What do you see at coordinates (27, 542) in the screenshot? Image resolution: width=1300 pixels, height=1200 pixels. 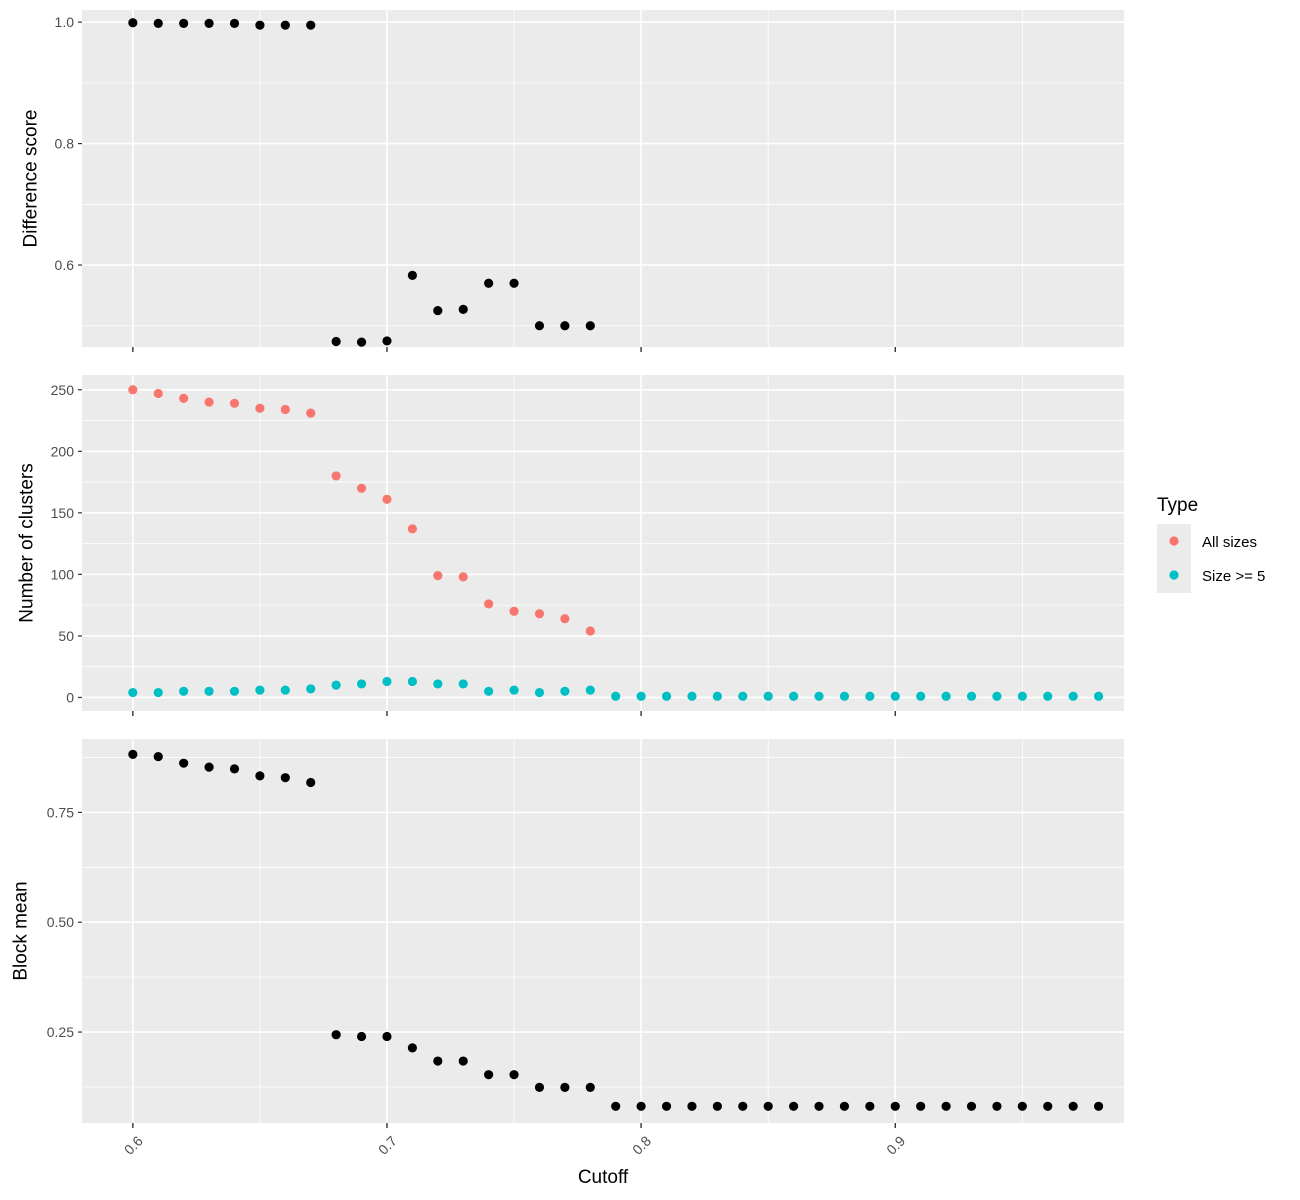 I see `y-axis-title: Number of clusters` at bounding box center [27, 542].